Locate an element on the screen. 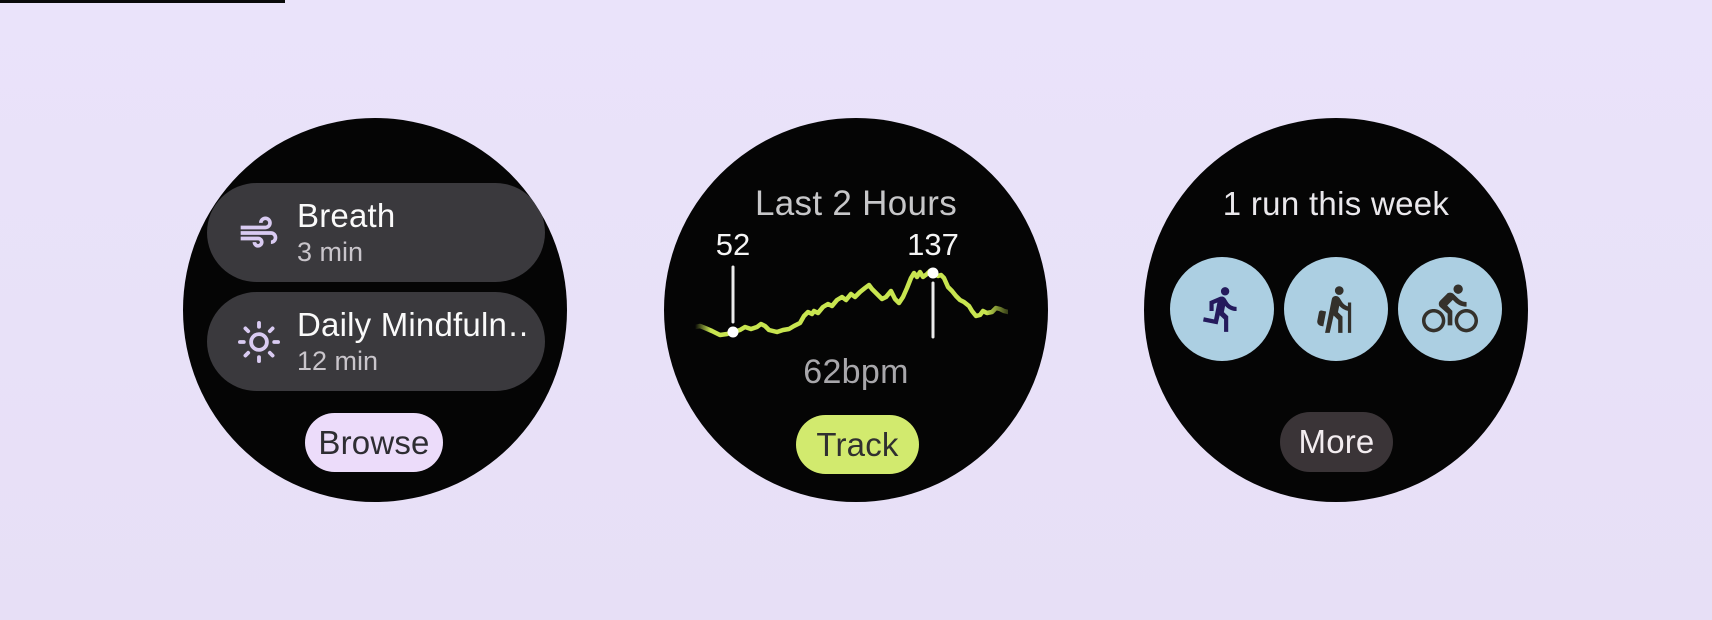 The width and height of the screenshot is (1712, 620). max-marker-dot is located at coordinates (933, 273).